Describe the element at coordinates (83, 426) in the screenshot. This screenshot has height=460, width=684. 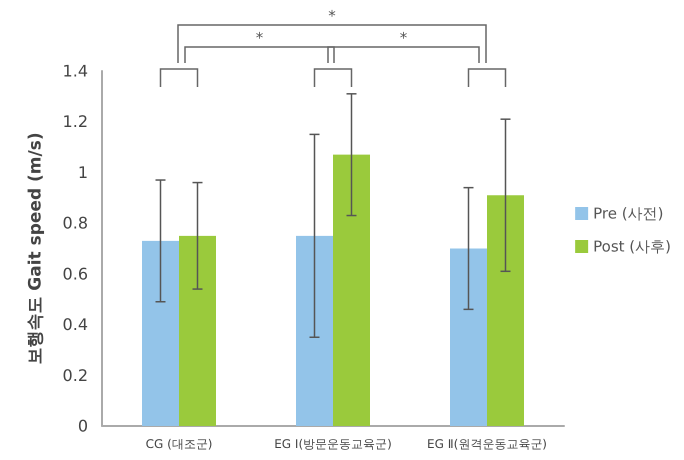
I see `y-tick-label: 0` at that location.